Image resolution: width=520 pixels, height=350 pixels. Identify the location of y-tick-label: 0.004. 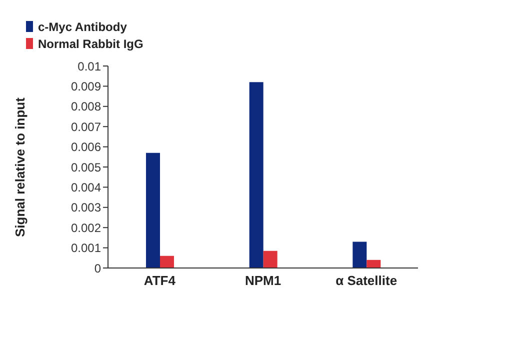
(86, 187).